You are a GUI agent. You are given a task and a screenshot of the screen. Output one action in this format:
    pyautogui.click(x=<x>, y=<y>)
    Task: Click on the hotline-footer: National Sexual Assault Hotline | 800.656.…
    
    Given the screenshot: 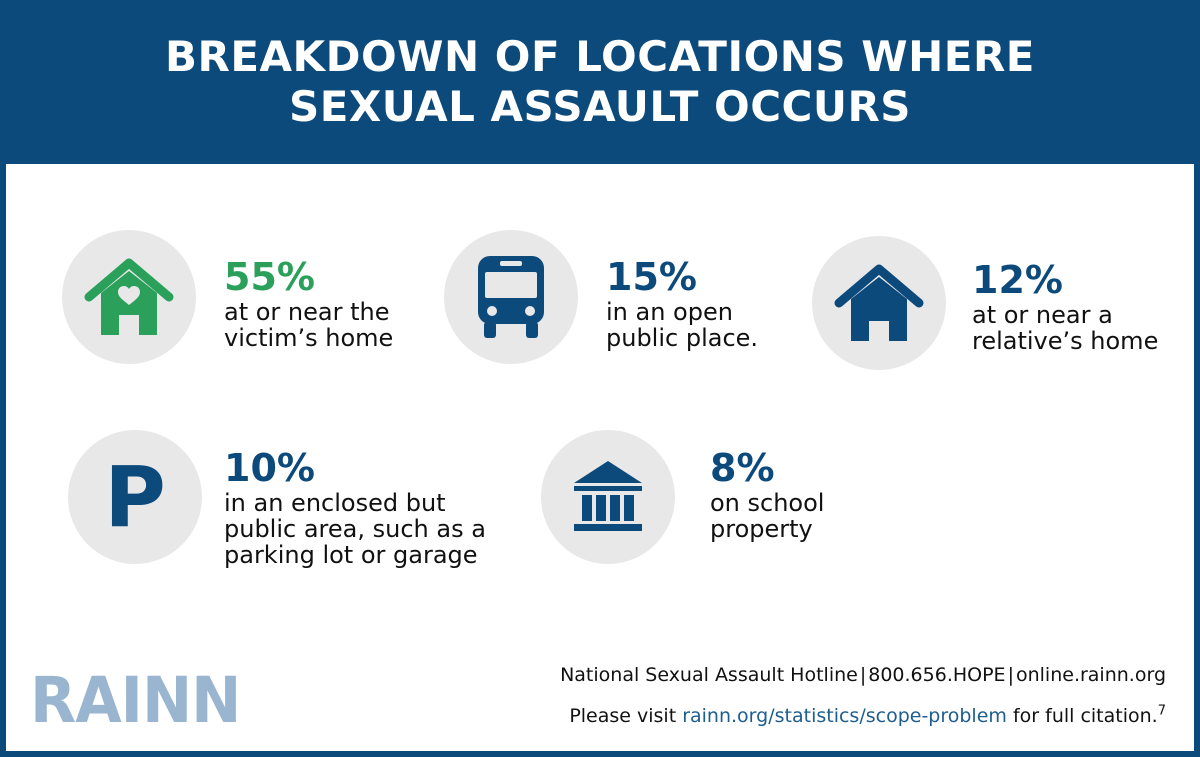 What is the action you would take?
    pyautogui.click(x=863, y=675)
    